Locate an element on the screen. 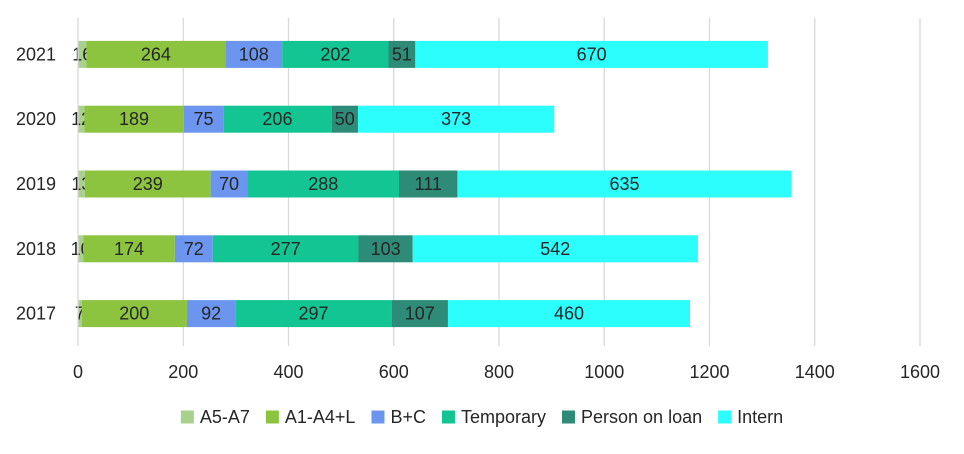 The image size is (964, 454). data-label-2018-temporary: 277 is located at coordinates (286, 249).